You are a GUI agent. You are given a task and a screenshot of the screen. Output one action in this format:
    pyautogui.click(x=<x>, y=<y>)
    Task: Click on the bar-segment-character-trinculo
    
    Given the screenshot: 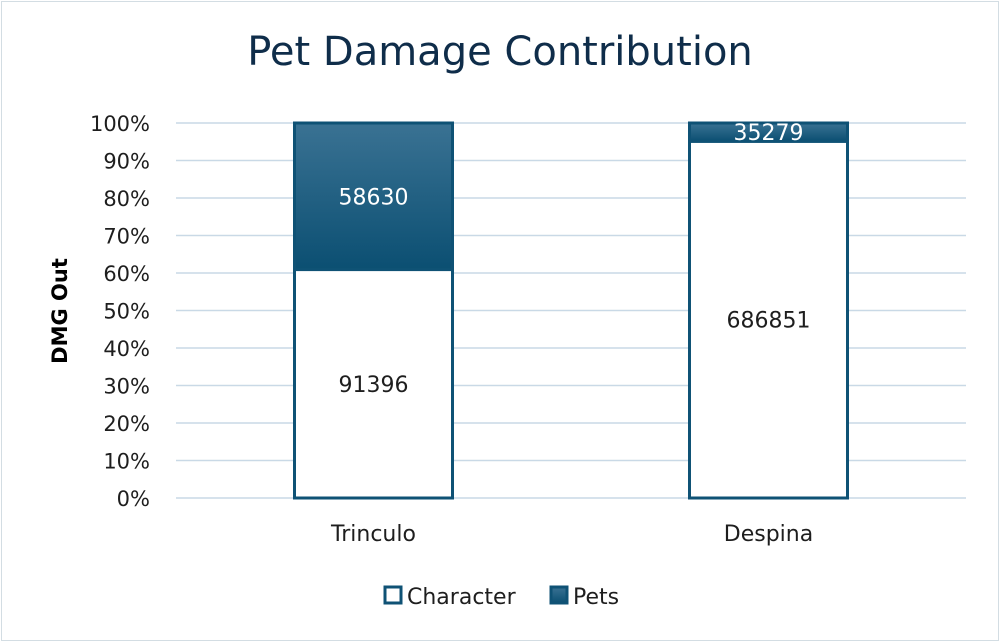 What is the action you would take?
    pyautogui.click(x=373, y=384)
    